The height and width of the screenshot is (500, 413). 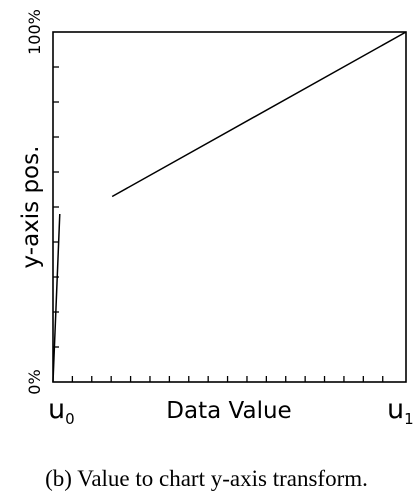 I want to click on x-range-end-main: u, so click(x=395, y=409).